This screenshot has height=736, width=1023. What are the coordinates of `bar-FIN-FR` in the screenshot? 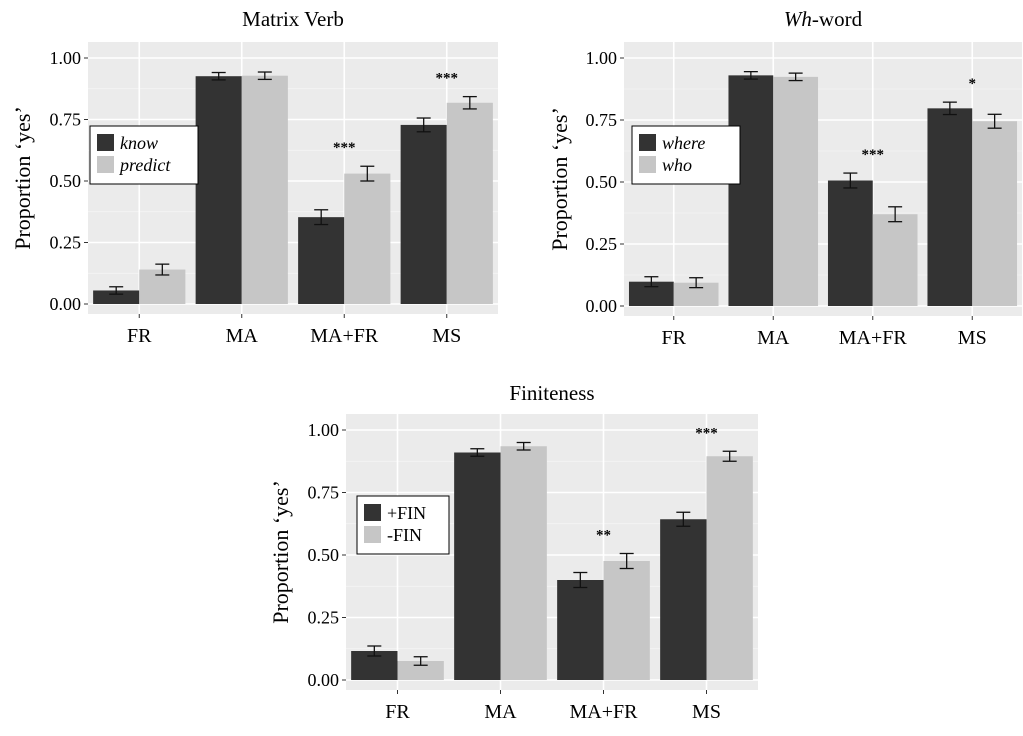 It's located at (420, 670).